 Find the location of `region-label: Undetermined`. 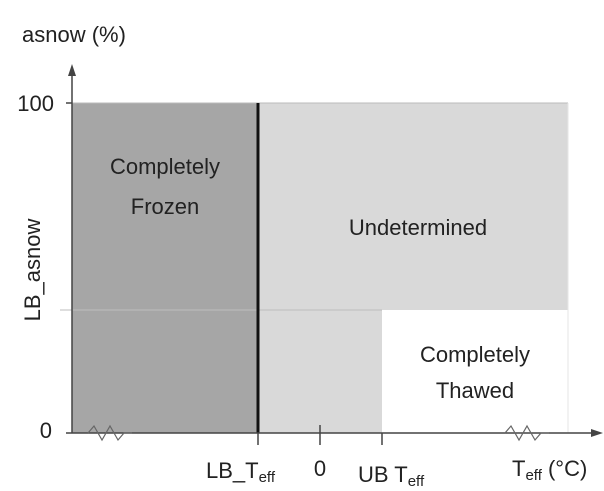

region-label: Undetermined is located at coordinates (418, 227).